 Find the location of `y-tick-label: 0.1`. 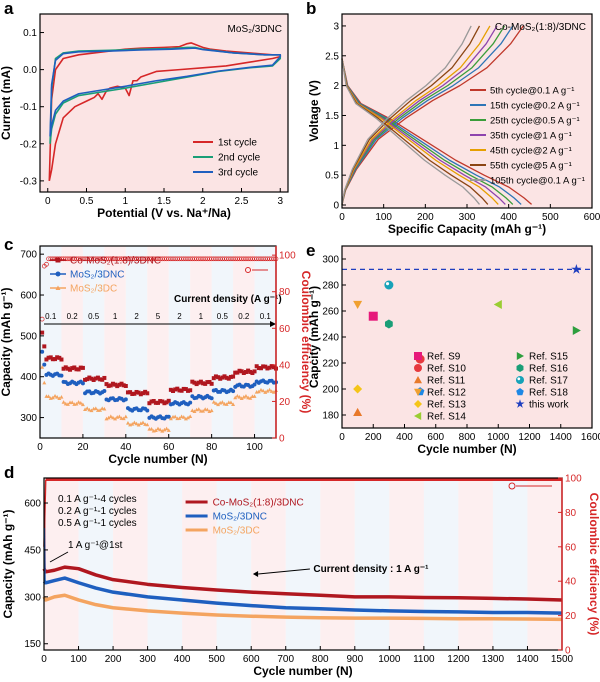

y-tick-label: 0.1 is located at coordinates (30, 33).